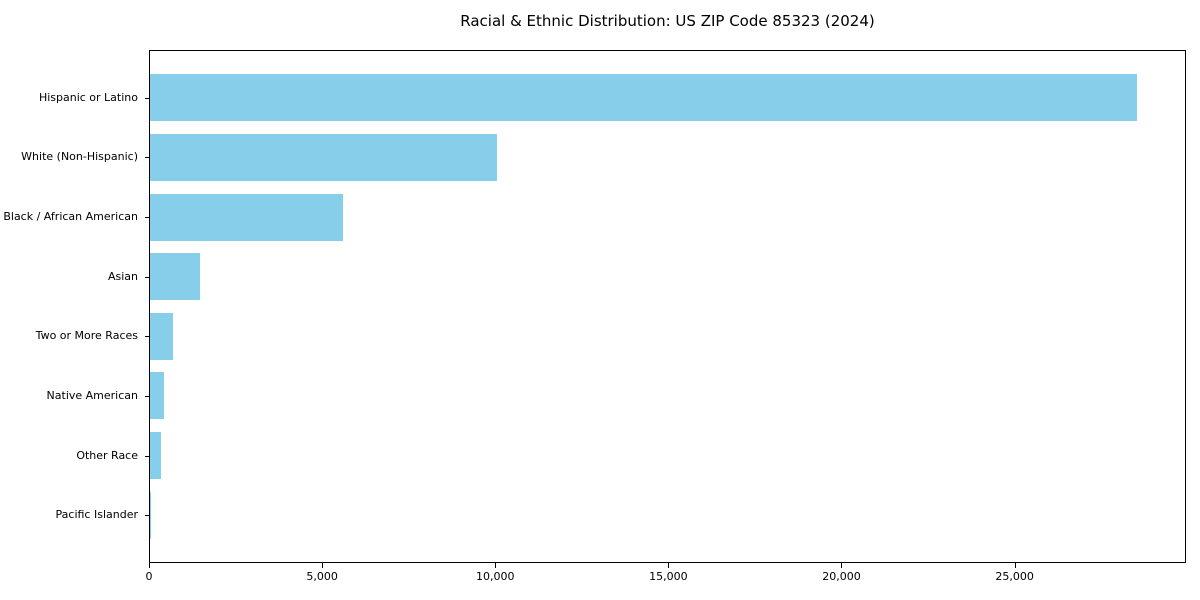 Image resolution: width=1200 pixels, height=600 pixels. What do you see at coordinates (841, 576) in the screenshot?
I see `x-tick-label: 20,000` at bounding box center [841, 576].